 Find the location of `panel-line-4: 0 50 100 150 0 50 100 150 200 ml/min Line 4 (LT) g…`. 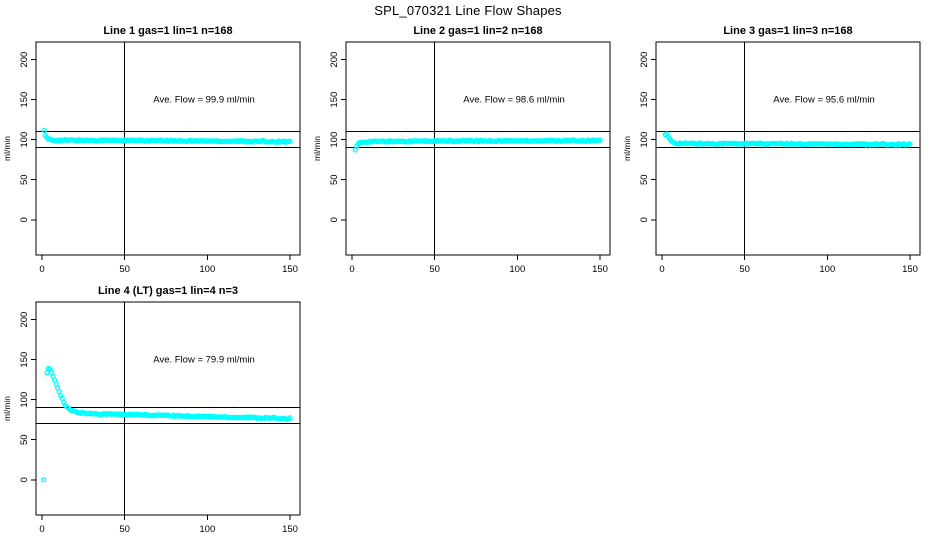

panel-line-4: 0 50 100 150 0 50 100 150 200 ml/min Line 4 (LT) g… is located at coordinates (151, 410).